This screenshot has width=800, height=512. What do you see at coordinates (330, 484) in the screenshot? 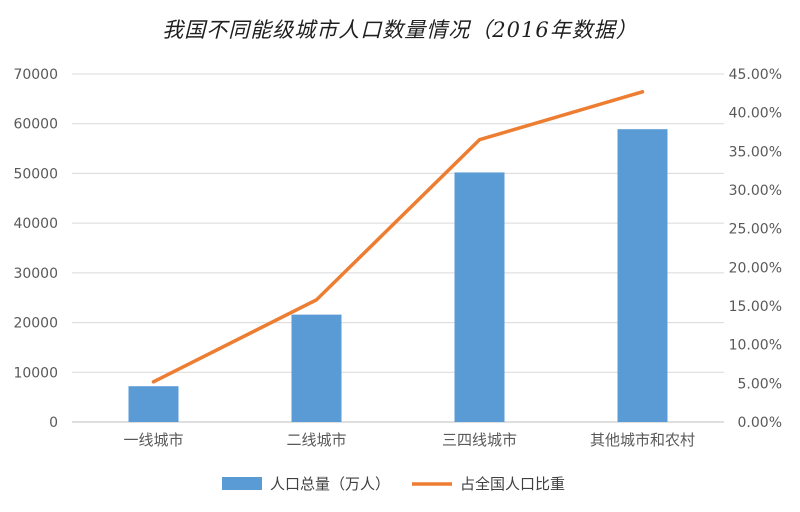
I see `legend-label-bar: 人口总量（万人）` at bounding box center [330, 484].